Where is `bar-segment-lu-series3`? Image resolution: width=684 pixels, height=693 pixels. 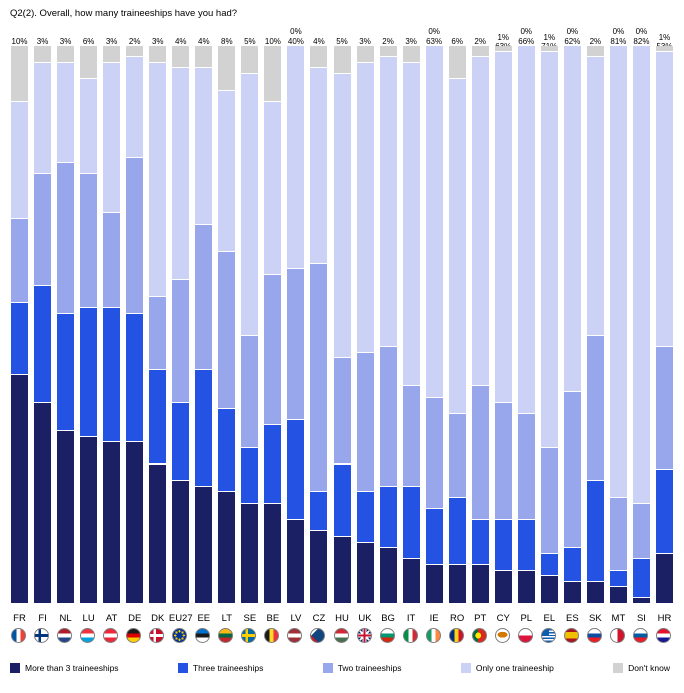
bar-segment-lu-series3 is located at coordinates (89, 241).